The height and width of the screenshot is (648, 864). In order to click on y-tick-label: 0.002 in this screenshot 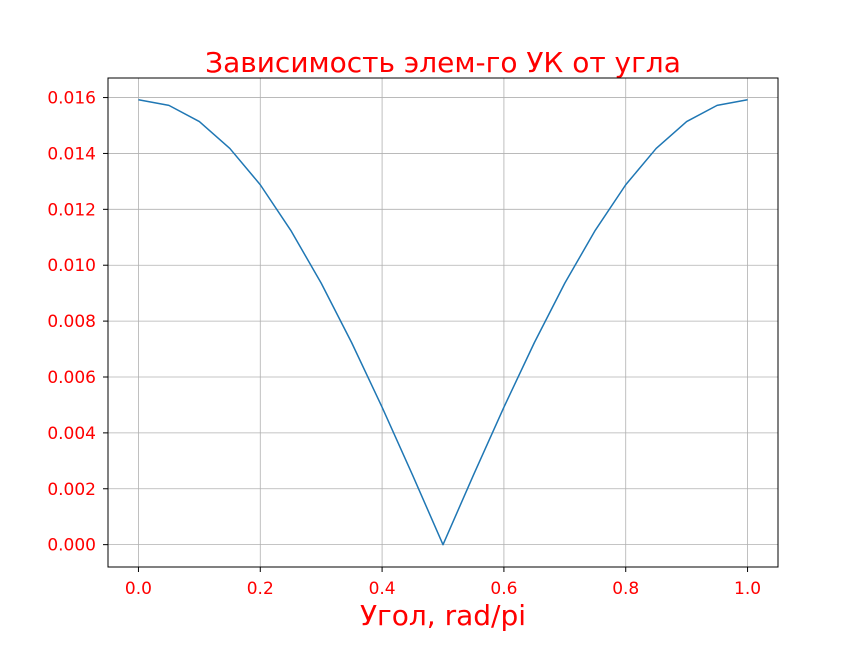, I will do `click(71, 490)`.